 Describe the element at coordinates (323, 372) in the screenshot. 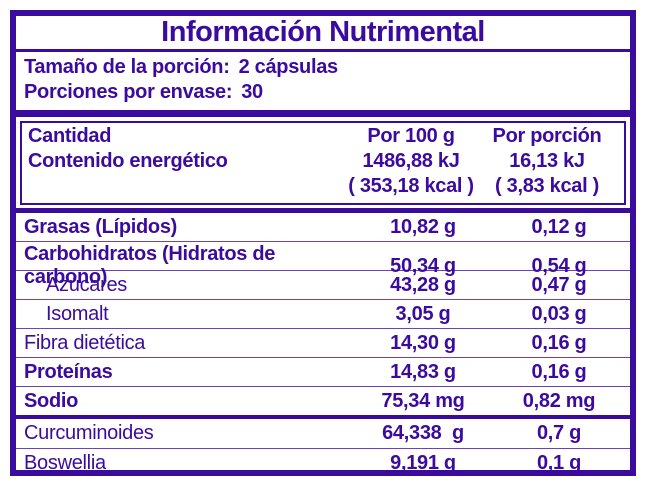

I see `row-proteinas: Proteínas 14,83 g 0,16 g` at that location.